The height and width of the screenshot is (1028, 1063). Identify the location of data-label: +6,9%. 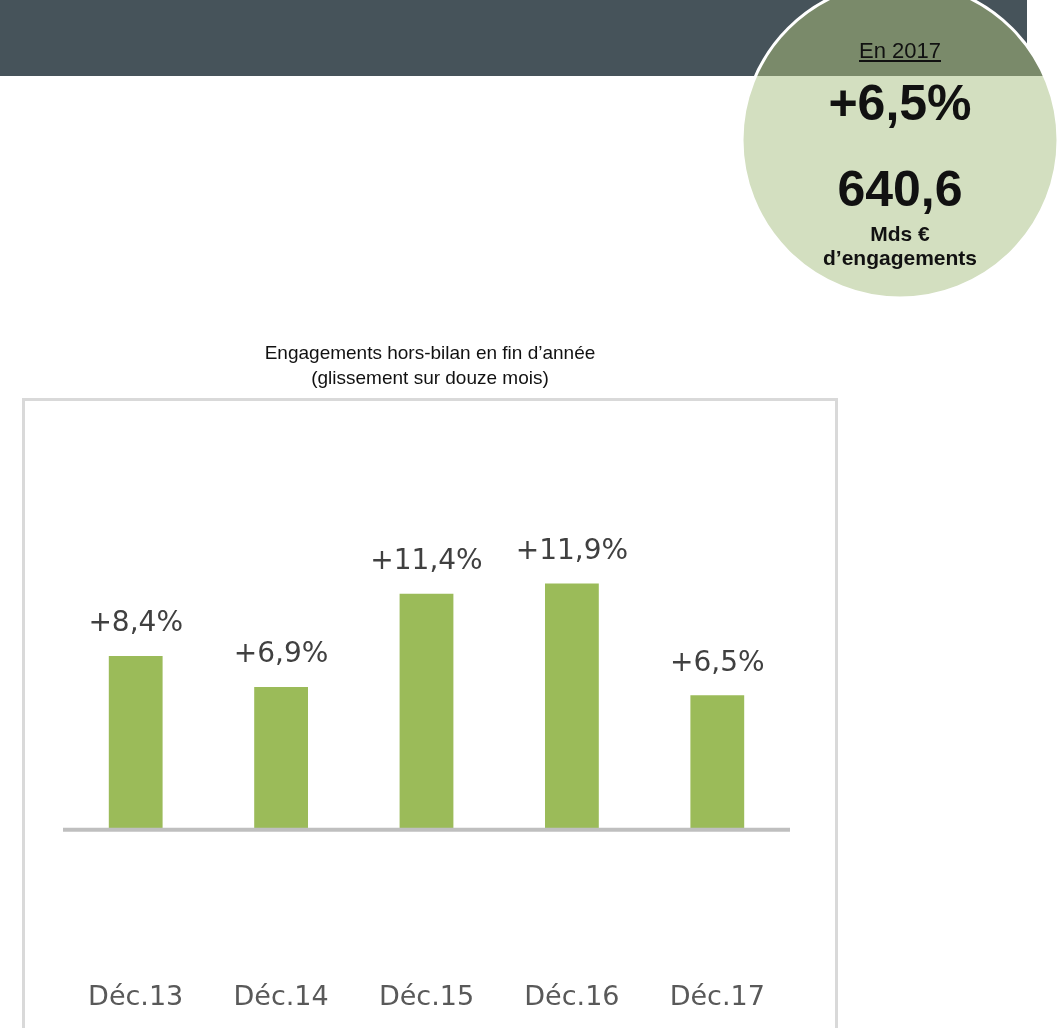
(281, 653).